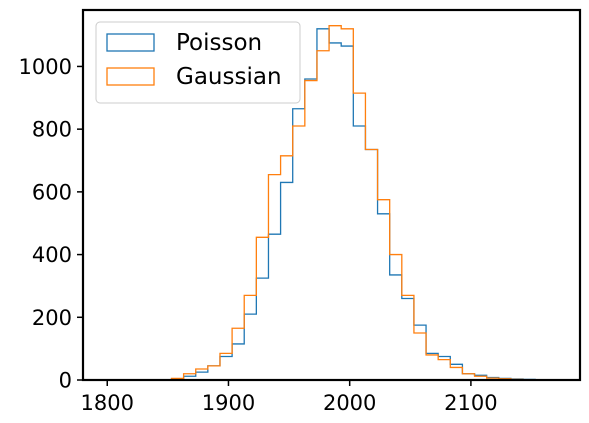  I want to click on y-tick-label: 200, so click(52, 318).